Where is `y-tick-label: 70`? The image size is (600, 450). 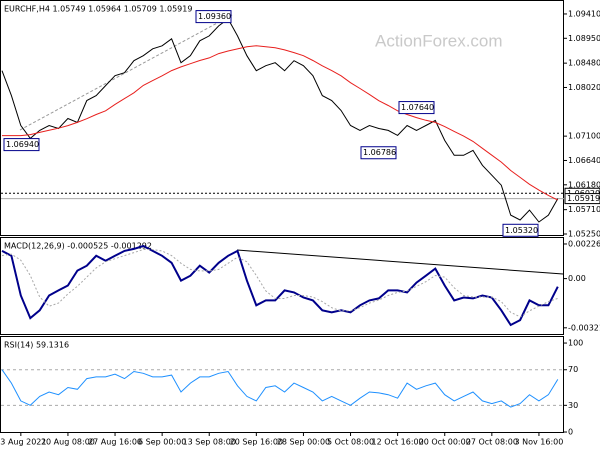
y-tick-label: 70 is located at coordinates (573, 369).